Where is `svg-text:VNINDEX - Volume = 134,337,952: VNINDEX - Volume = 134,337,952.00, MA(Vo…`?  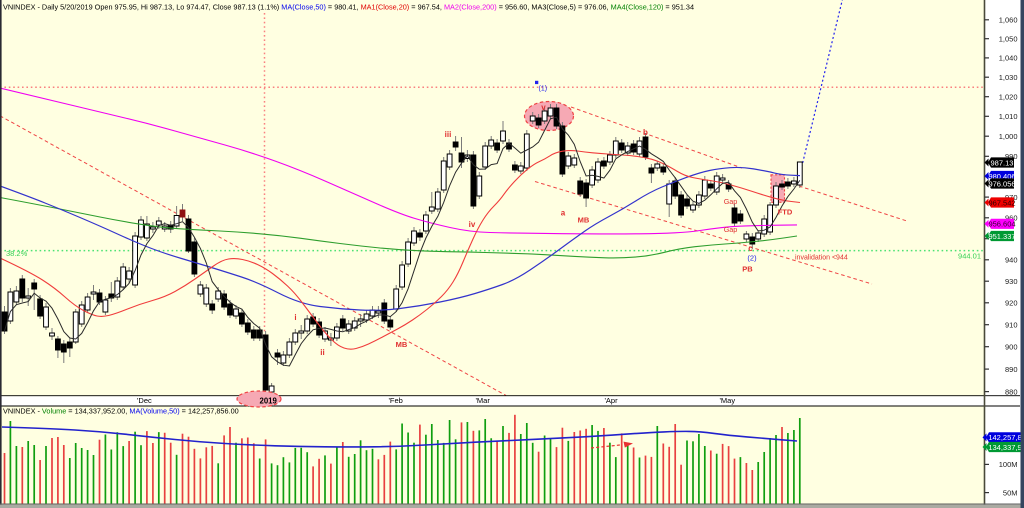
svg-text:VNINDEX - Volume = 134,337,952: VNINDEX - Volume = 134,337,952.00, MA(Vo… is located at coordinates (121, 410).